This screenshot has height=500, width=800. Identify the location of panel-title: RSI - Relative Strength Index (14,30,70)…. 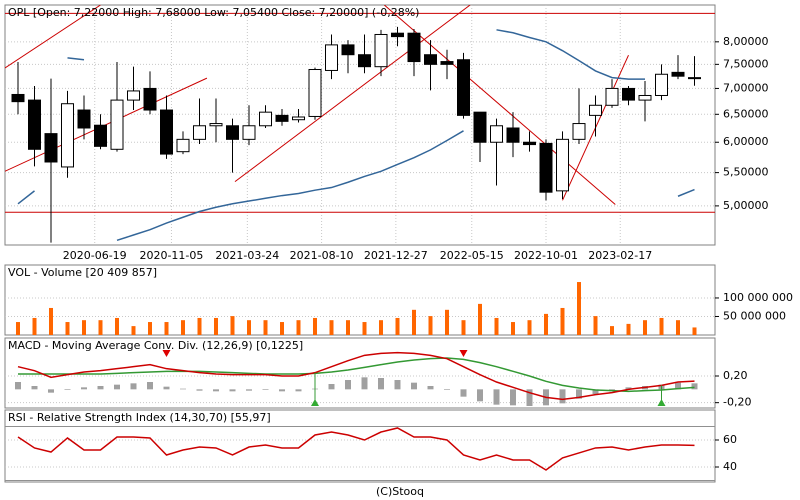
(139, 417).